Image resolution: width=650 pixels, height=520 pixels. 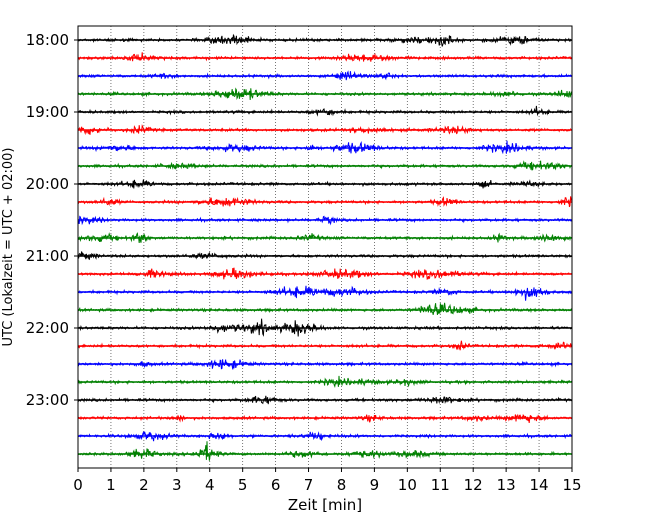 What do you see at coordinates (342, 485) in the screenshot?
I see `x-tick-label: 8` at bounding box center [342, 485].